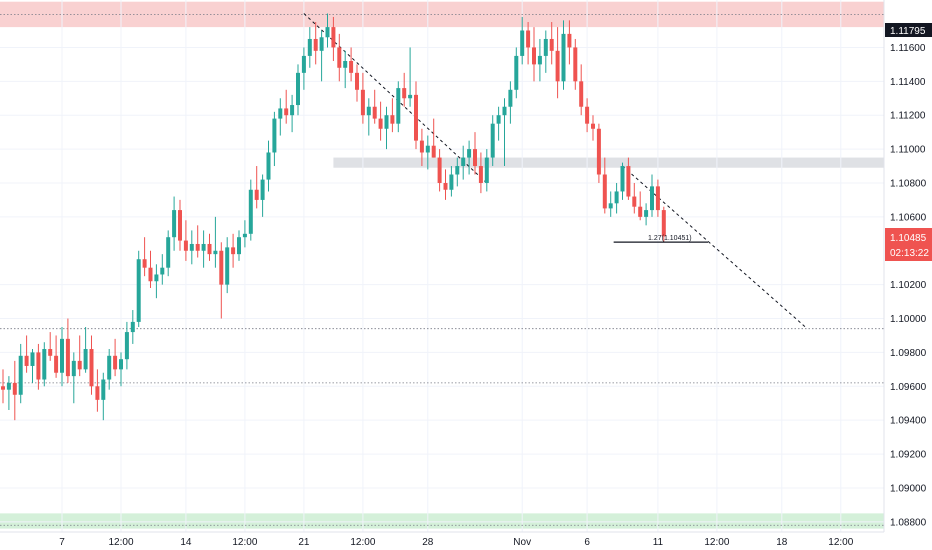  I want to click on price-tick-label: 1.10600, so click(908, 217).